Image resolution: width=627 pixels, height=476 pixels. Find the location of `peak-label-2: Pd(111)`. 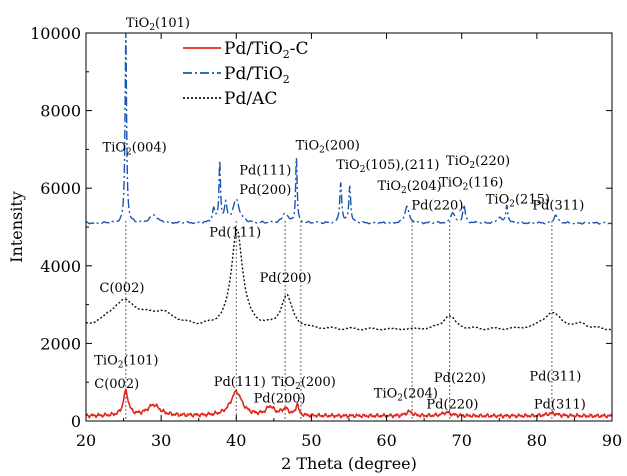

peak-label-2: Pd(111) is located at coordinates (265, 171).